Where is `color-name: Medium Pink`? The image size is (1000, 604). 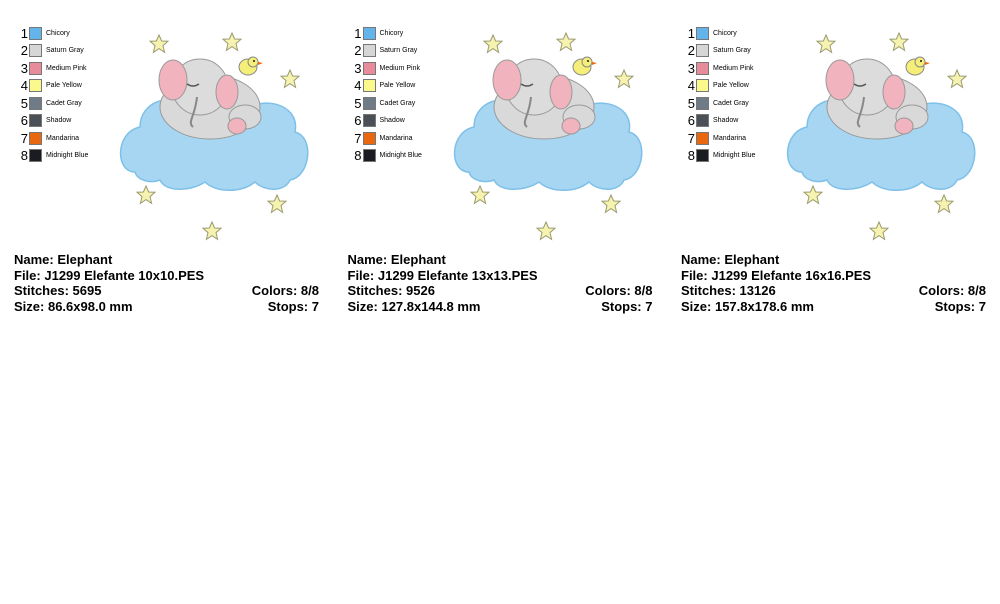 color-name: Medium Pink is located at coordinates (66, 68).